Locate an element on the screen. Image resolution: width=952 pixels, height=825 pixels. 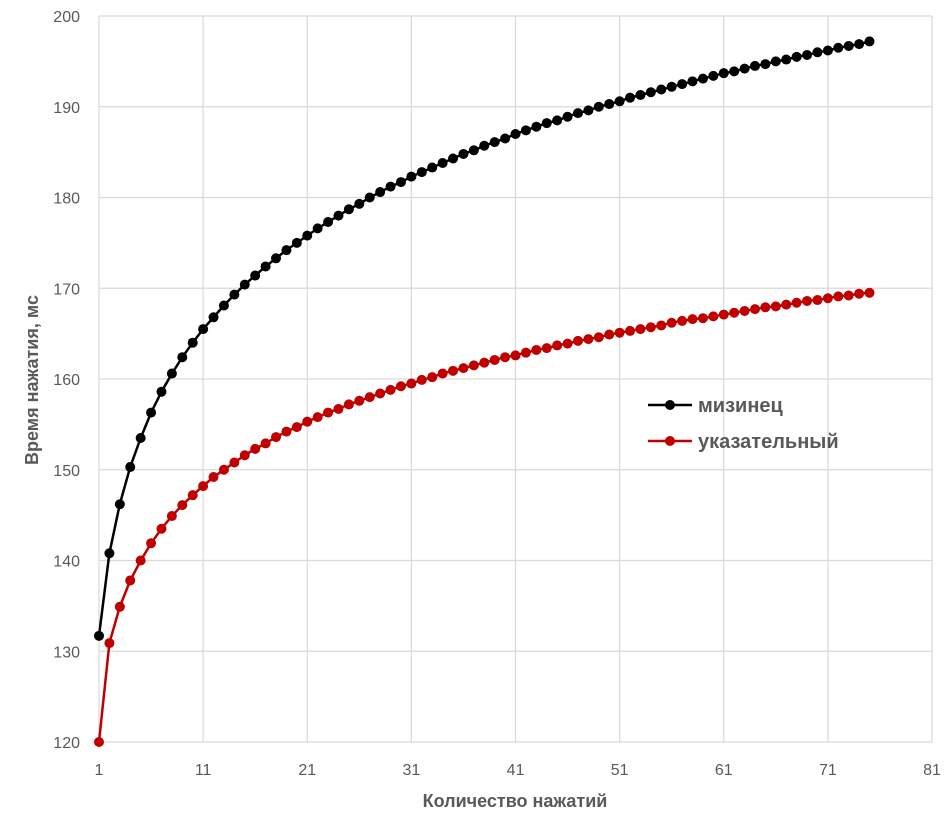
legend-label: указательный is located at coordinates (768, 442).